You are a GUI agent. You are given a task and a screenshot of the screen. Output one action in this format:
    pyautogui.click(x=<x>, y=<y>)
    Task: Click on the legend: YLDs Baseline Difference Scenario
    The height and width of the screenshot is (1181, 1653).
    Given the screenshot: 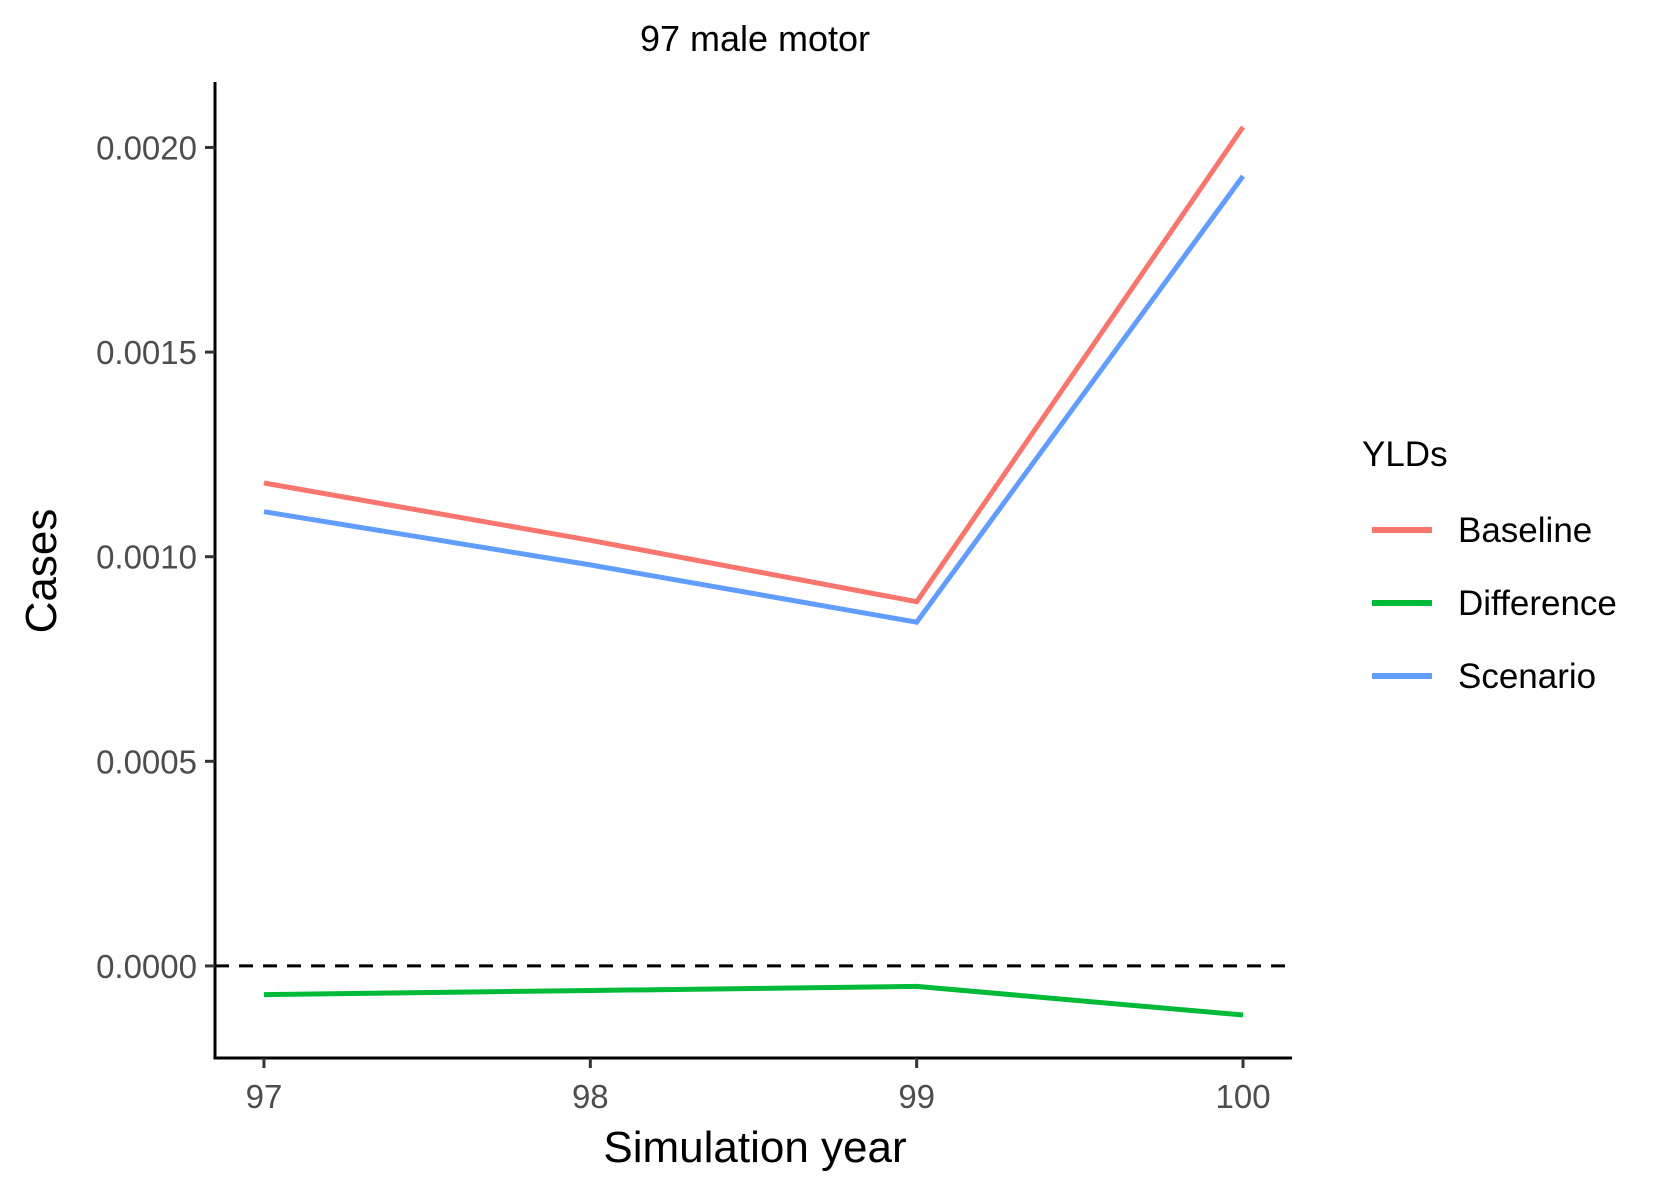 What is the action you would take?
    pyautogui.click(x=1489, y=565)
    